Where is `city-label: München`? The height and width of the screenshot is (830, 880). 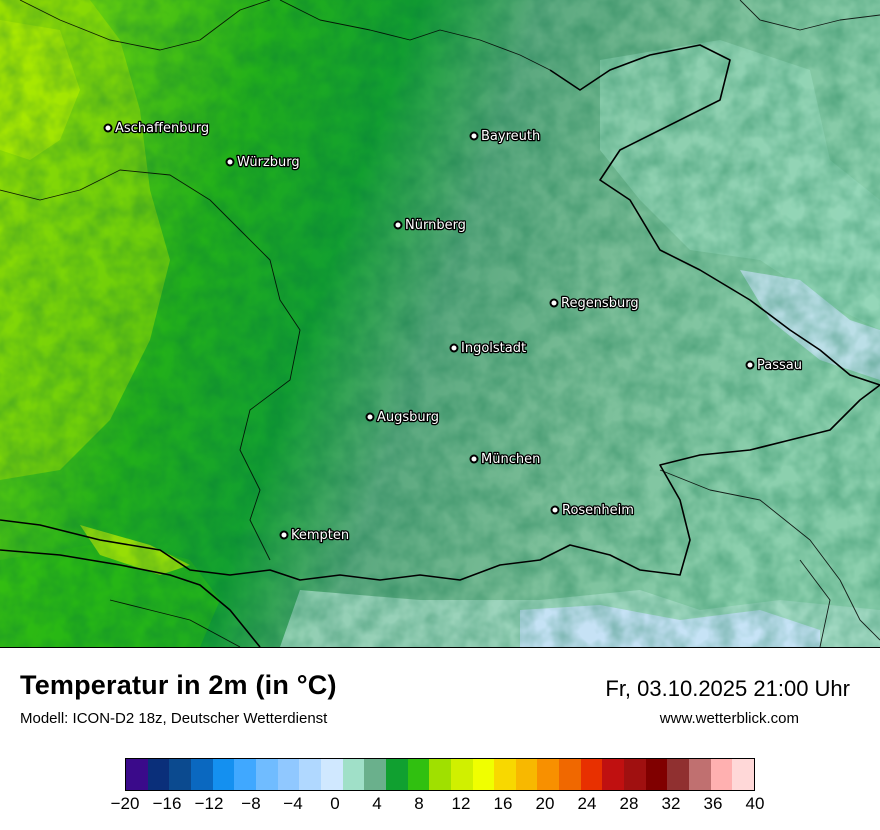 city-label: München is located at coordinates (510, 459).